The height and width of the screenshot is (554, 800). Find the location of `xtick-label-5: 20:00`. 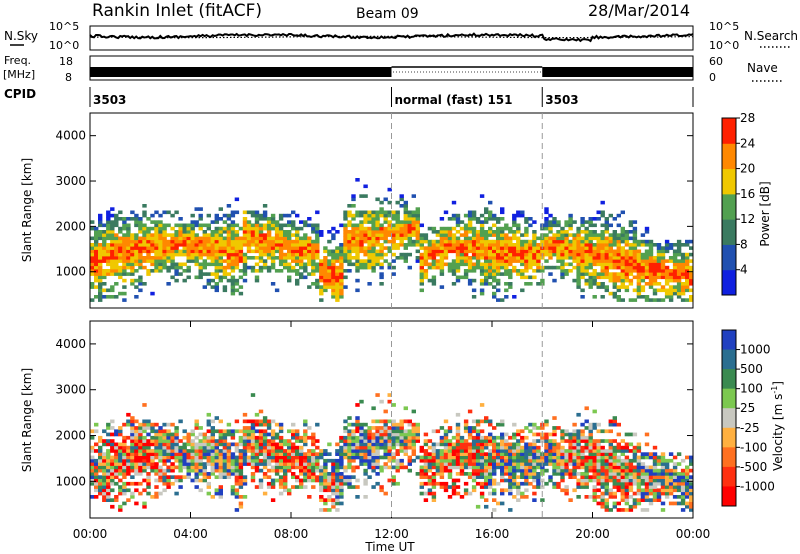

xtick-label-5: 20:00 is located at coordinates (592, 534).